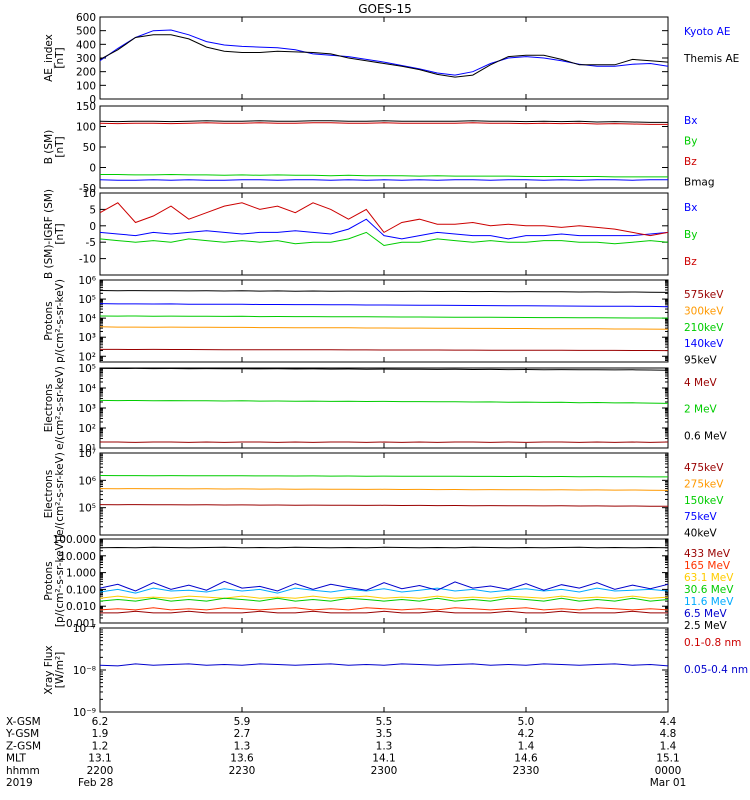  What do you see at coordinates (690, 162) in the screenshot?
I see `legend-entry: Bz` at bounding box center [690, 162].